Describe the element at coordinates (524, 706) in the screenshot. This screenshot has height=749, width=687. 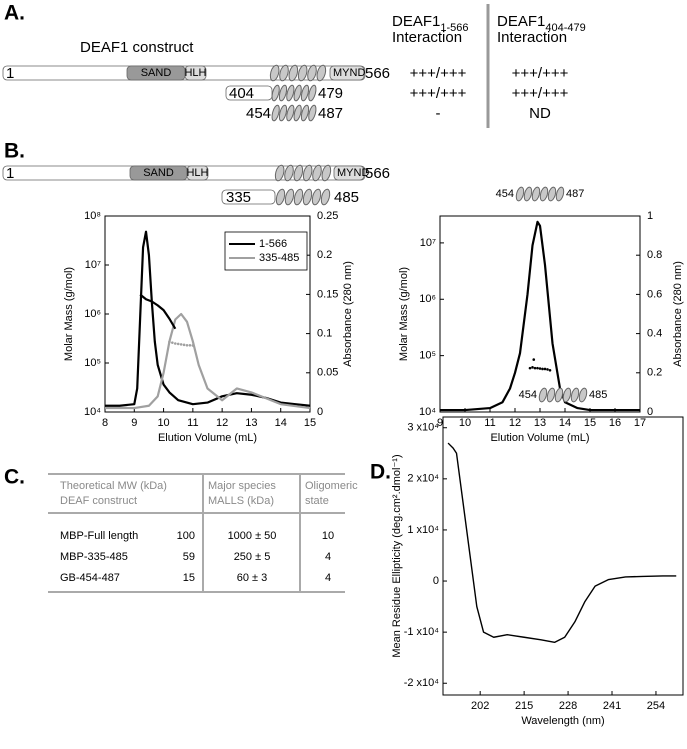
I see `x-tick-label: 215` at that location.